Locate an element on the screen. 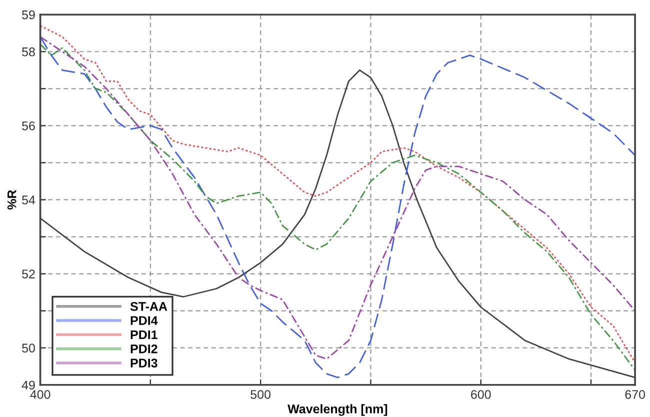 This screenshot has width=650, height=417. x-tick-label: 670 is located at coordinates (635, 394).